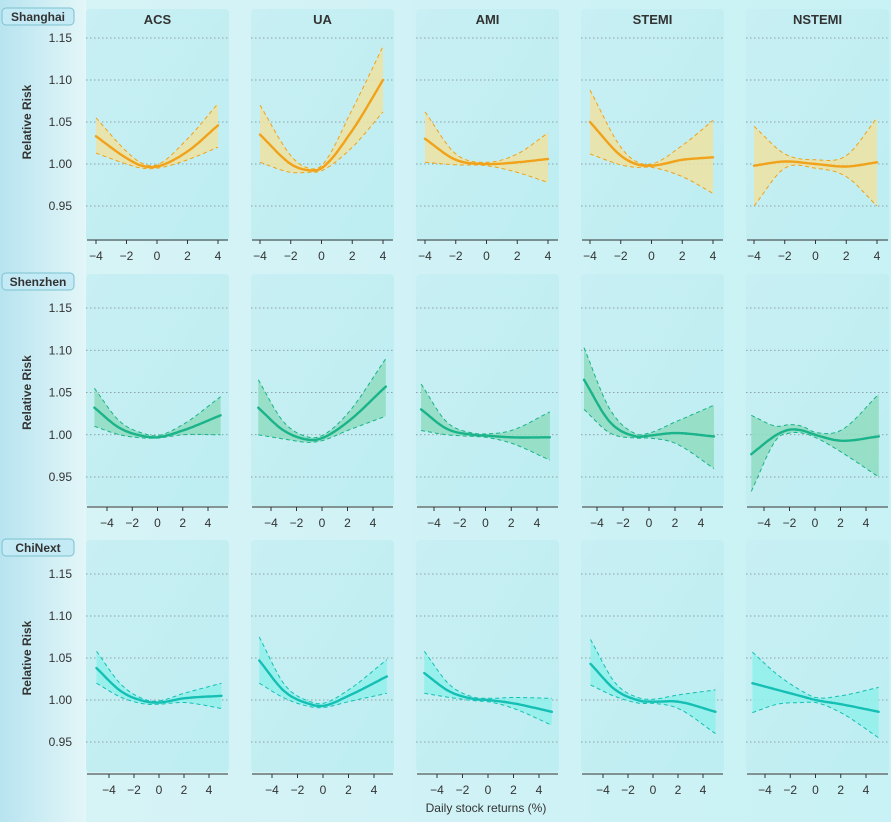 Image resolution: width=891 pixels, height=822 pixels. Describe the element at coordinates (653, 19) in the screenshot. I see `column-title-stemi: STEMI` at that location.